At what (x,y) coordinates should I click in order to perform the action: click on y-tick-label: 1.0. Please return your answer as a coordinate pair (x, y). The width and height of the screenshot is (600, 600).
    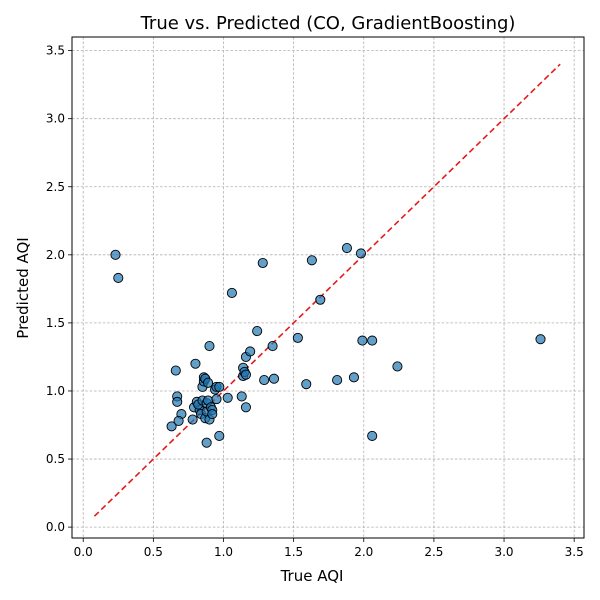
    Looking at the image, I should click on (55, 391).